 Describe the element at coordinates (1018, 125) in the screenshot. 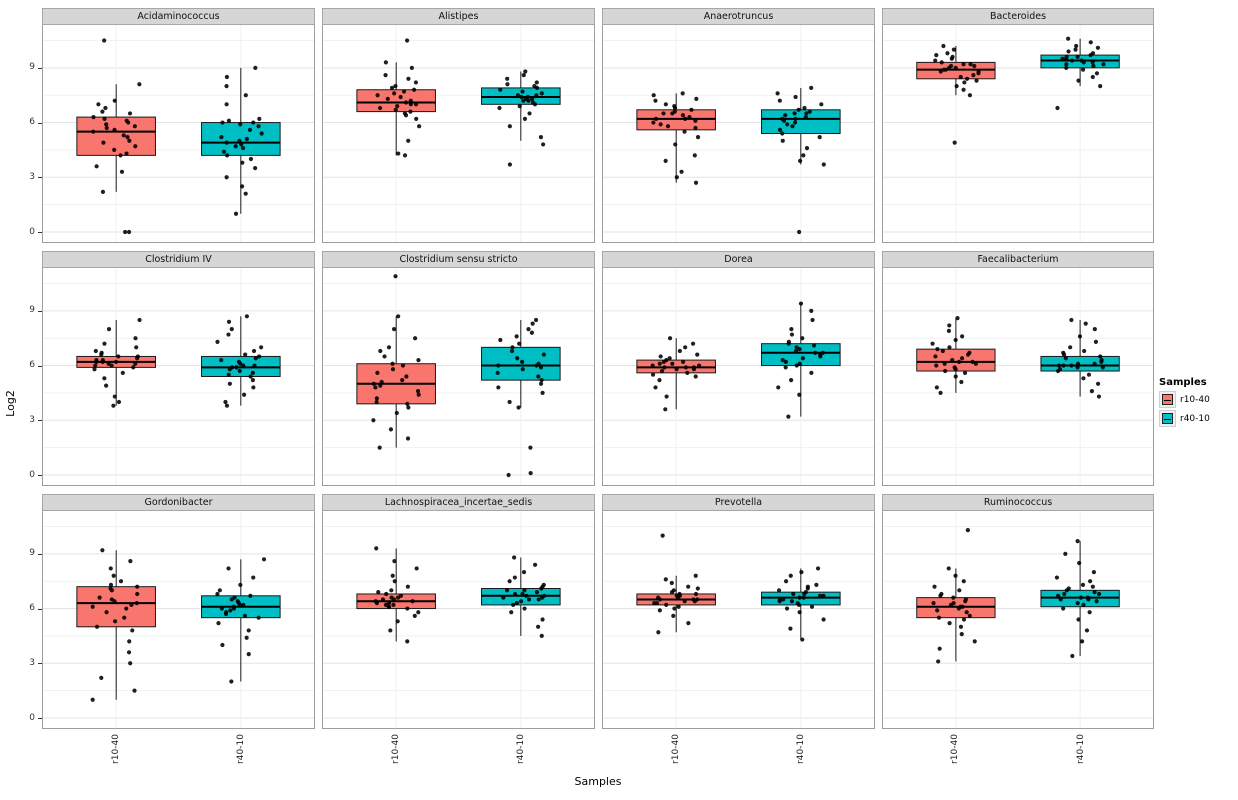

I see `facet-Bacteroides: Bacteroides` at that location.